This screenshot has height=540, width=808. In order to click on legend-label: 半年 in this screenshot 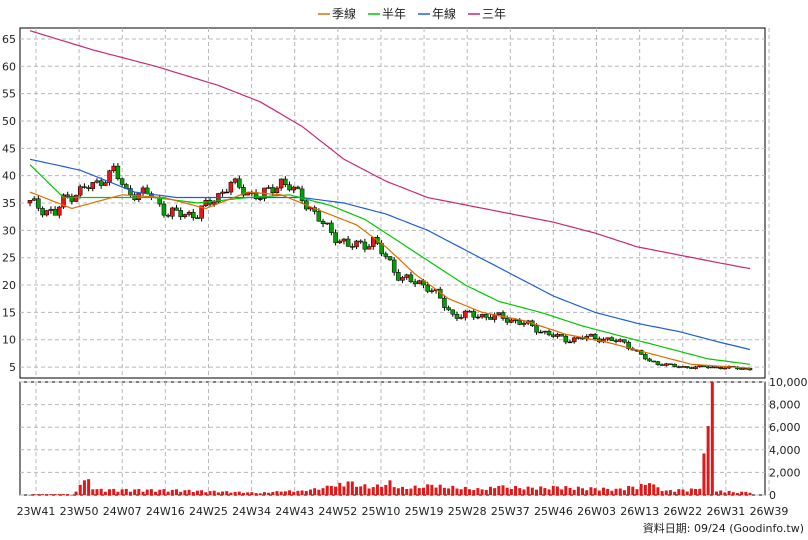, I will do `click(394, 14)`.